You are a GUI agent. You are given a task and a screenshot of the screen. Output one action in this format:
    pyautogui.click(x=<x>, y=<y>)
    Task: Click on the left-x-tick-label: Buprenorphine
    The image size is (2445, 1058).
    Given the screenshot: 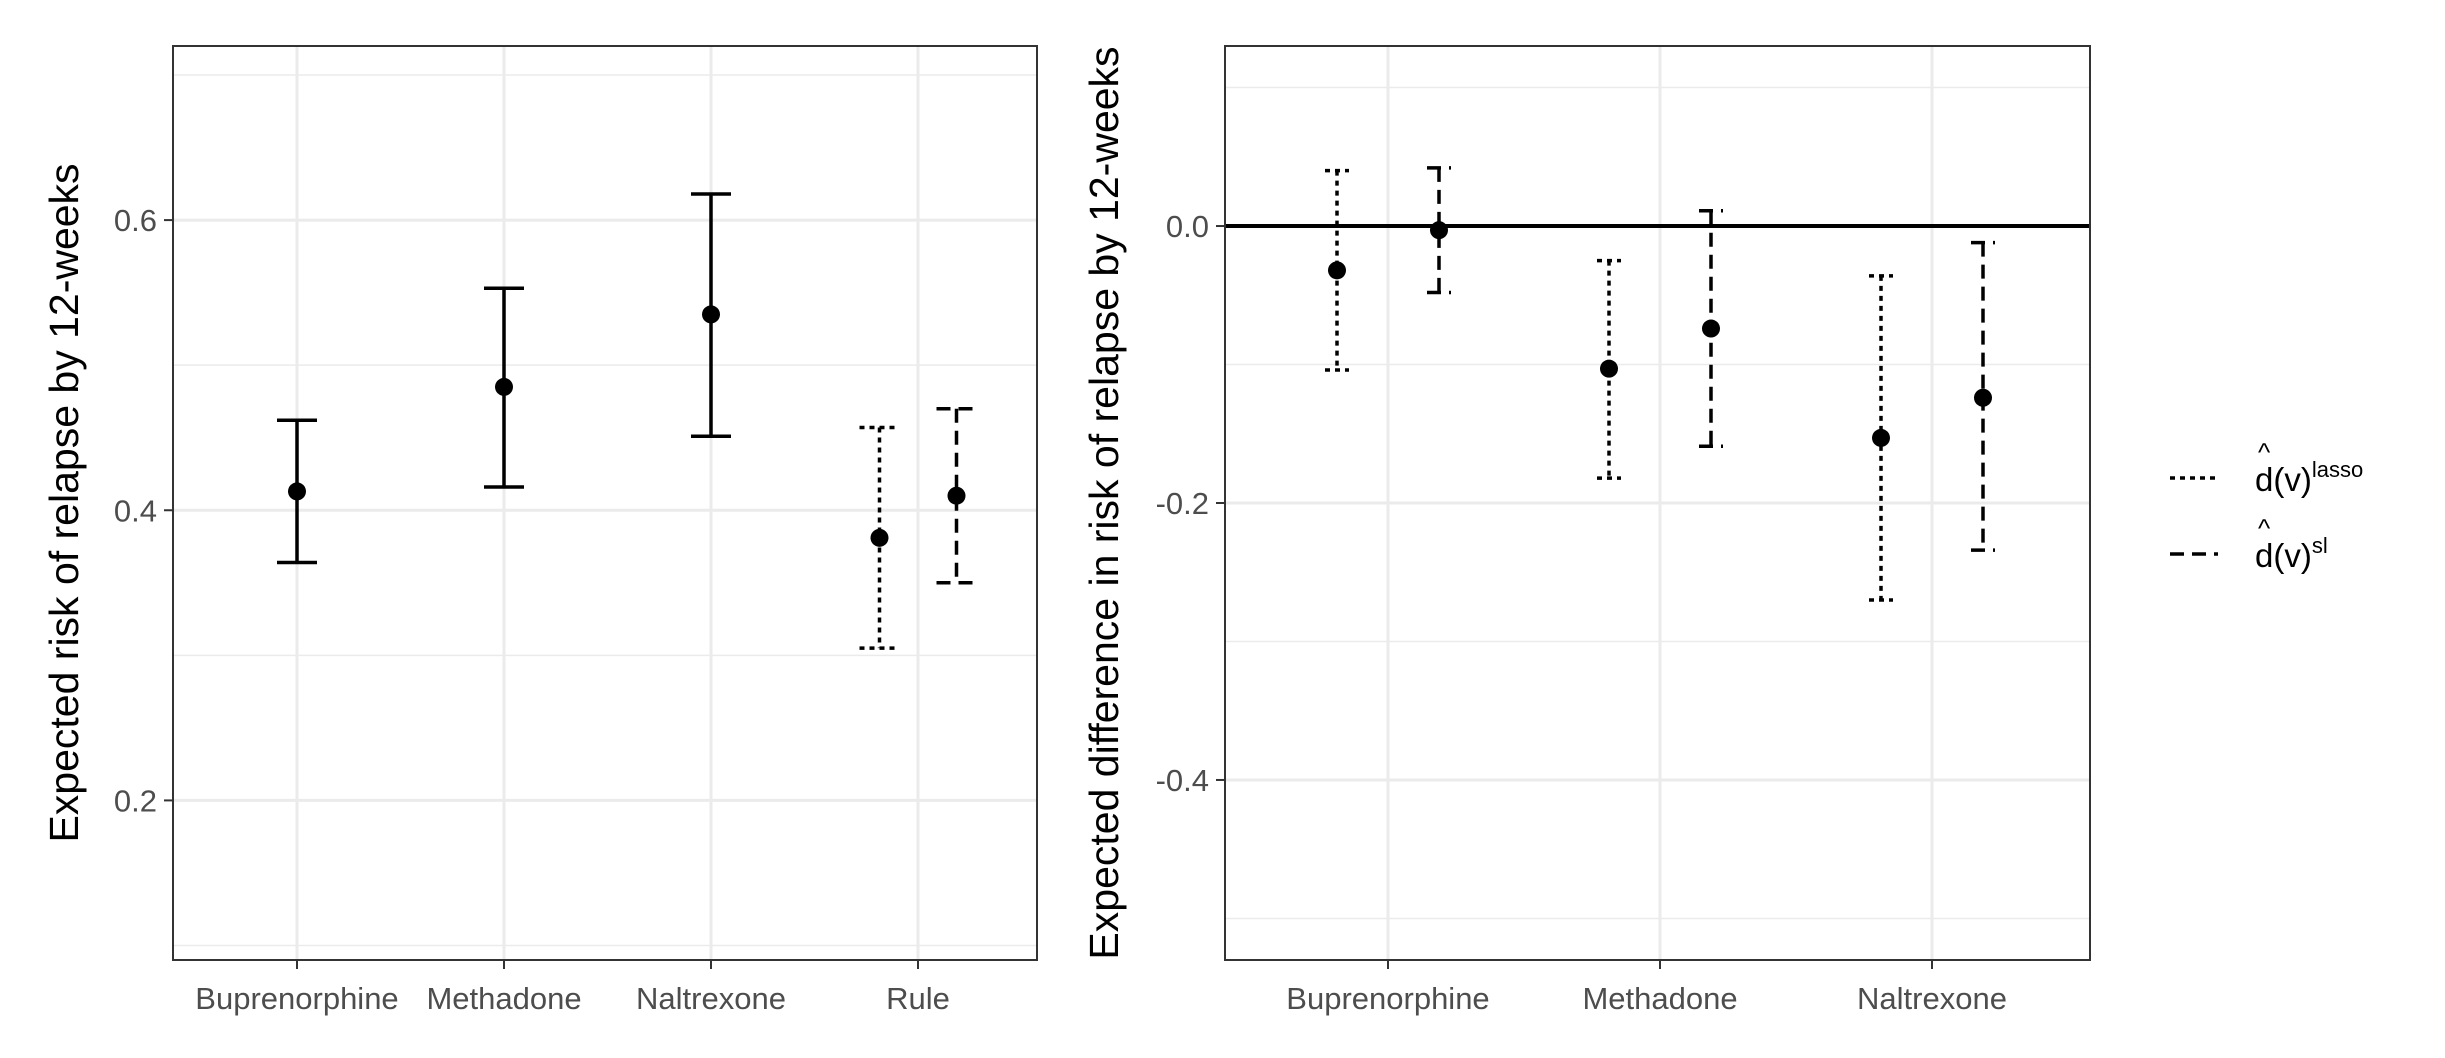 What is the action you would take?
    pyautogui.click(x=296, y=998)
    